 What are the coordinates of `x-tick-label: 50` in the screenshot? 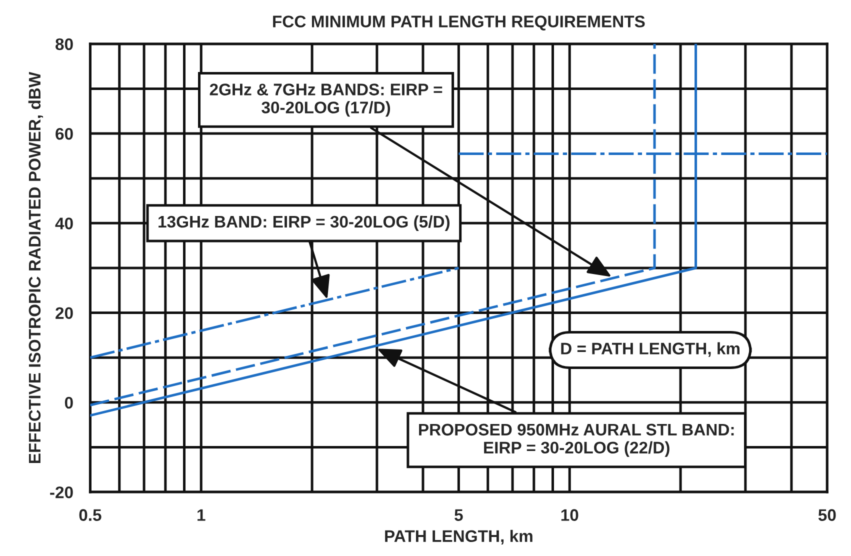 It's located at (827, 515).